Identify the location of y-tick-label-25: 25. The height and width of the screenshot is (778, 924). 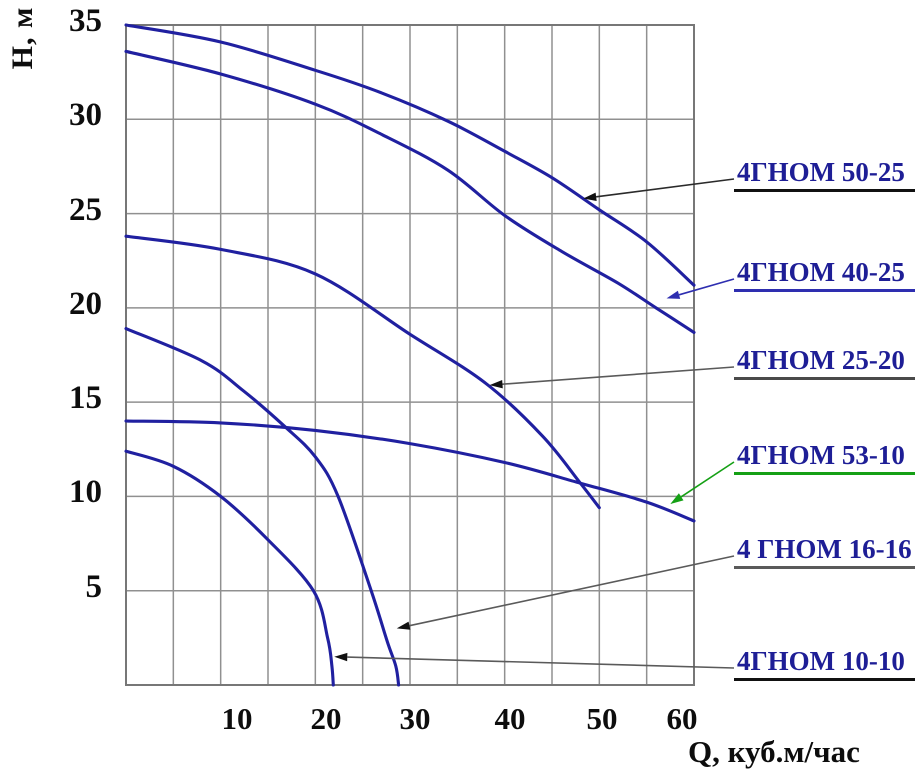
(85, 209).